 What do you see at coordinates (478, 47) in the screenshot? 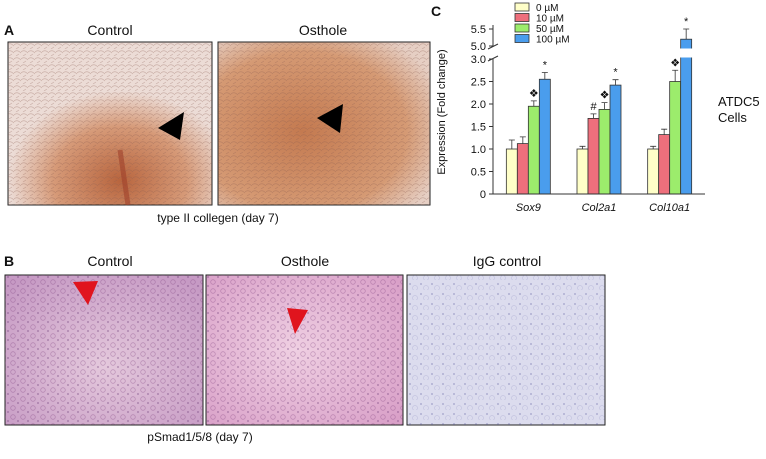
I see `y-tick-label: 5.0` at bounding box center [478, 47].